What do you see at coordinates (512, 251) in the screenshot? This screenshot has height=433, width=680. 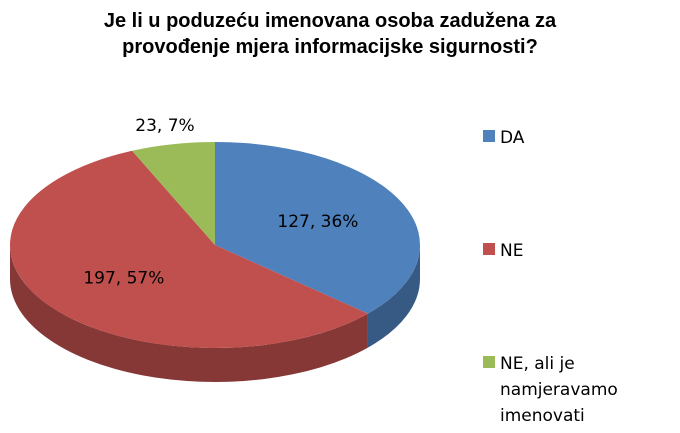 I see `legend-label: NE` at bounding box center [512, 251].